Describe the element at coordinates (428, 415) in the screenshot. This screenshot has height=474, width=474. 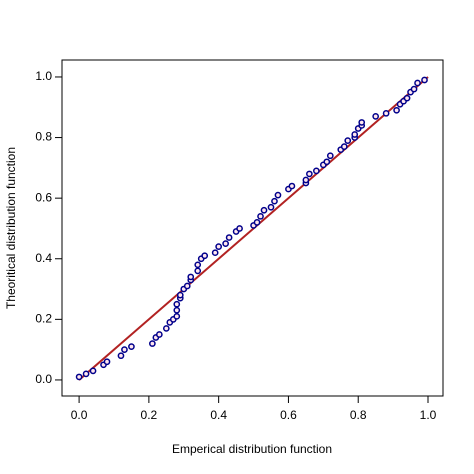
I see `x-tick-label: 1.0` at that location.